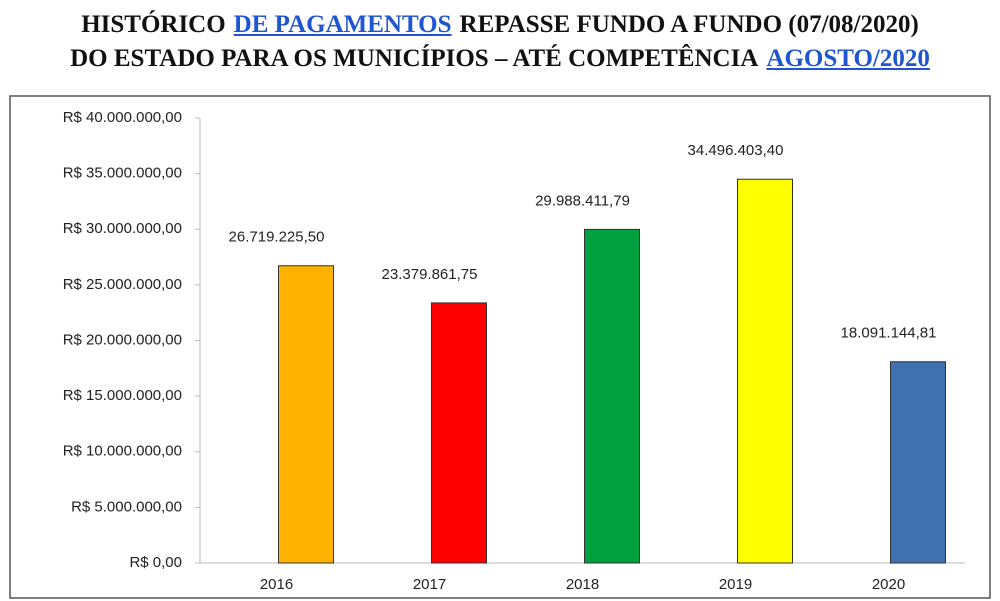  I want to click on x-tick-label: 2018, so click(582, 584).